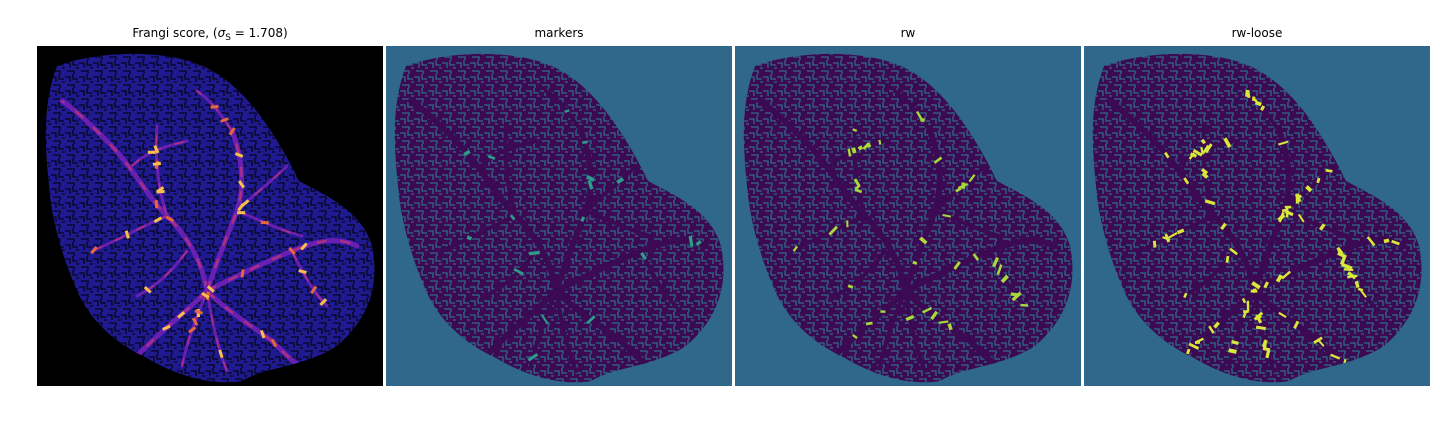  Describe the element at coordinates (221, 33) in the screenshot. I see `frangi-title-sigma: σ` at that location.